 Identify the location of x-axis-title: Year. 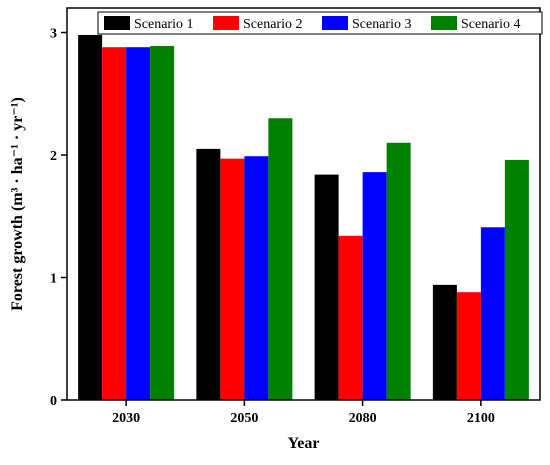
(304, 443).